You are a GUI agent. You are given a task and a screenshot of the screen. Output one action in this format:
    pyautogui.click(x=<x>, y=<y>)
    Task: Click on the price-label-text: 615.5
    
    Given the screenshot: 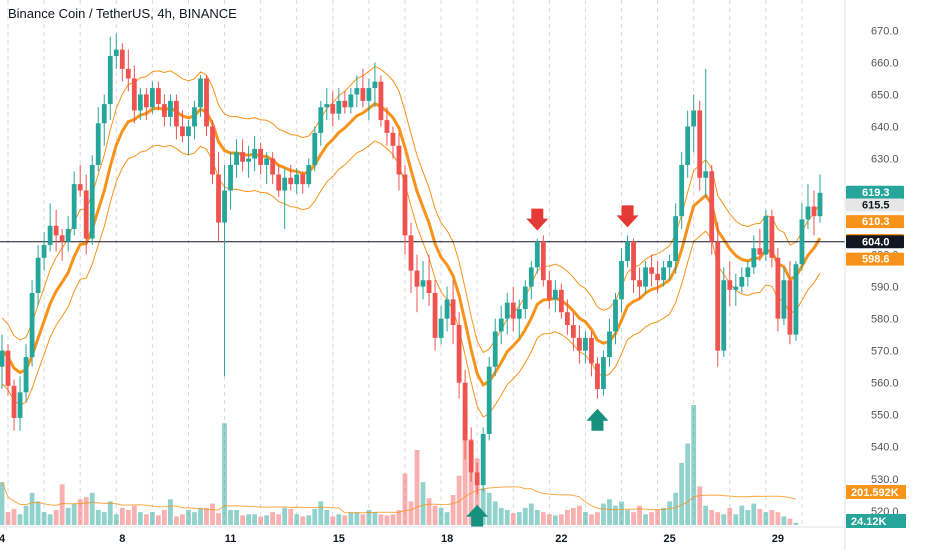 What is the action you would take?
    pyautogui.click(x=876, y=205)
    